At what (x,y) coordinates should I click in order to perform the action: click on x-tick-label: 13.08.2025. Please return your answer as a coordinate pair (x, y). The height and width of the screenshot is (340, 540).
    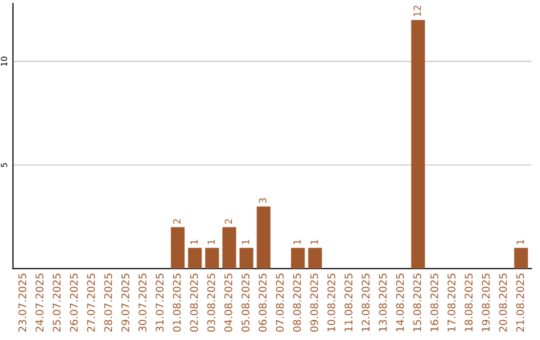
    Looking at the image, I should click on (382, 303).